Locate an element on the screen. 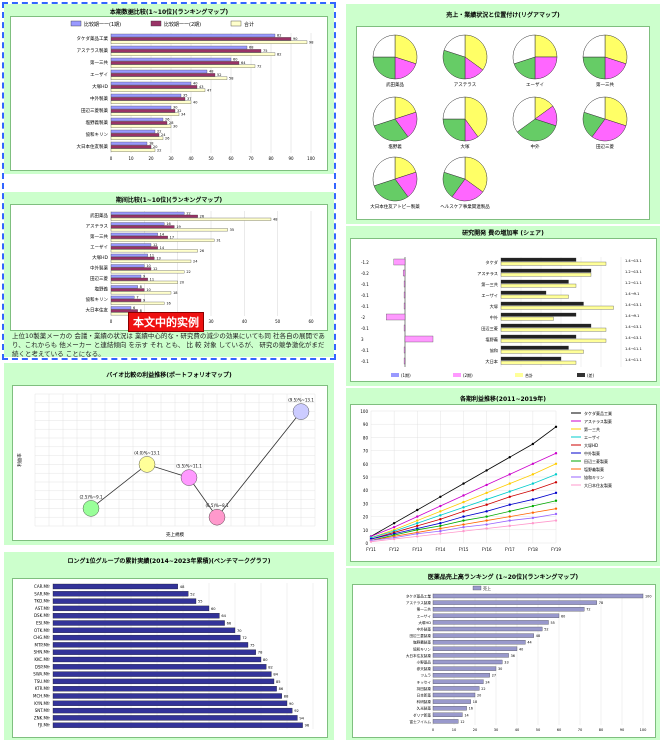 This screenshot has width=665, height=743. tick-label: 0 is located at coordinates (366, 543).